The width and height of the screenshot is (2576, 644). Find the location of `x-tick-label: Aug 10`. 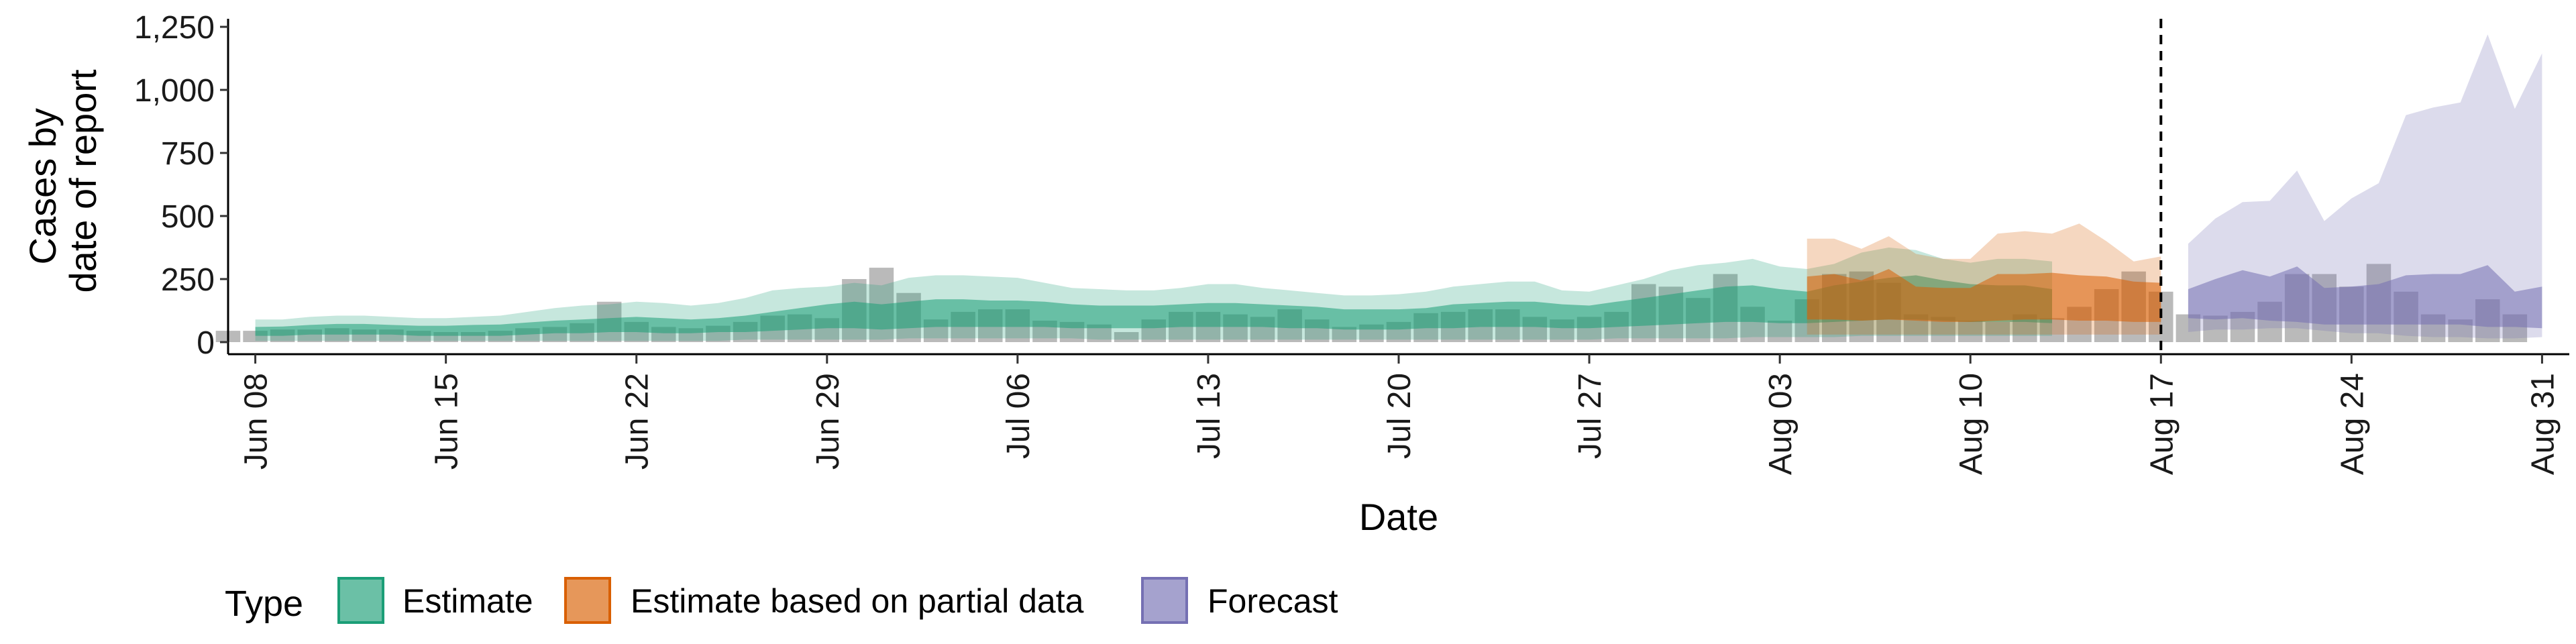

x-tick-label: Aug 10 is located at coordinates (1971, 424).